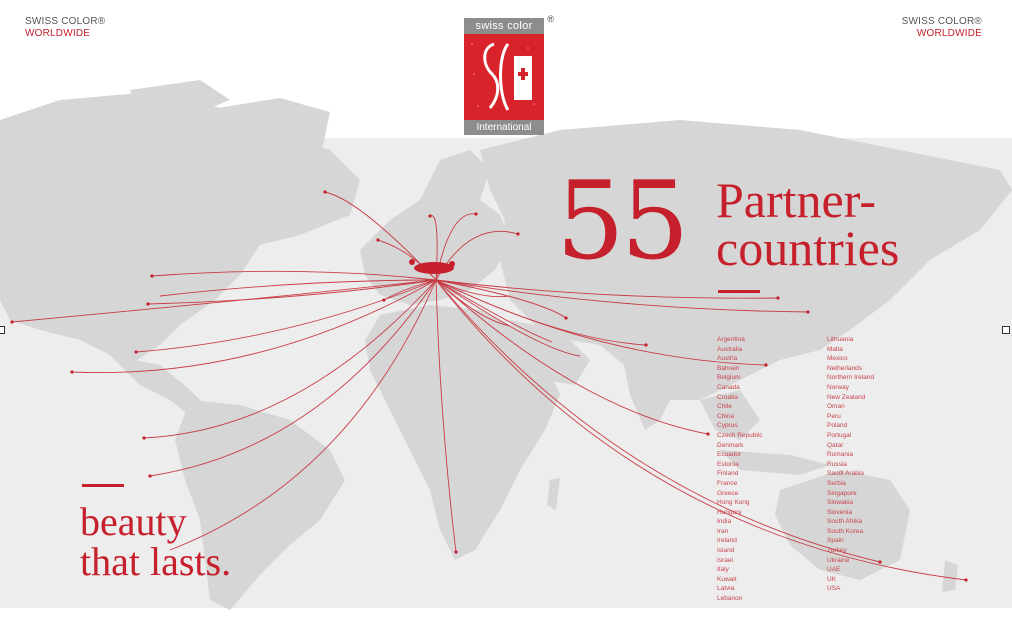 The image size is (1012, 641). I want to click on new-zealand-shape, so click(950, 576).